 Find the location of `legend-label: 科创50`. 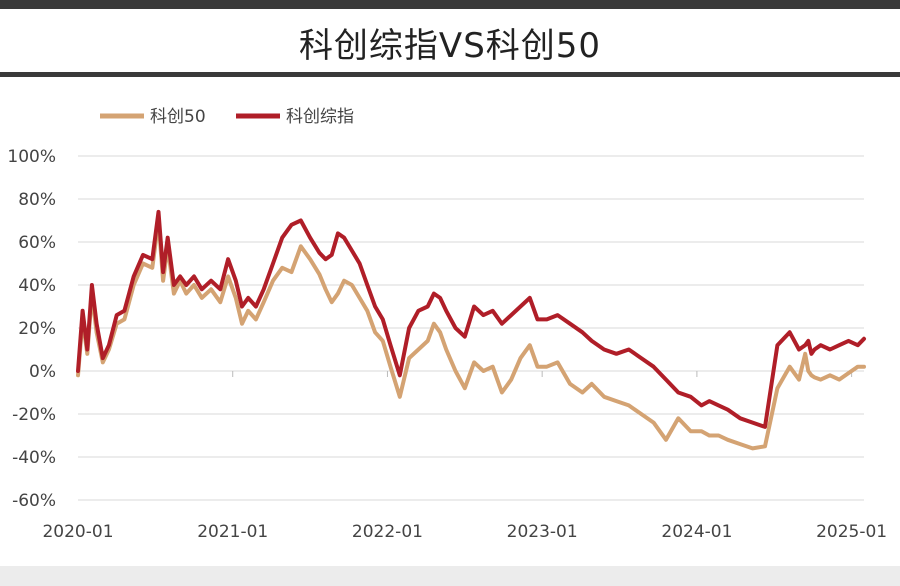

legend-label: 科创50 is located at coordinates (178, 117).